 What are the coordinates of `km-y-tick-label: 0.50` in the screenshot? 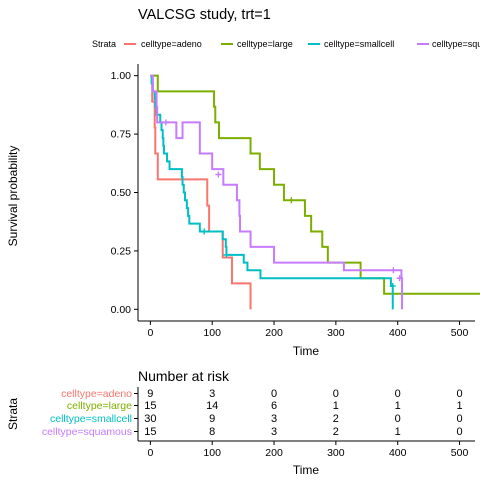 It's located at (121, 193).